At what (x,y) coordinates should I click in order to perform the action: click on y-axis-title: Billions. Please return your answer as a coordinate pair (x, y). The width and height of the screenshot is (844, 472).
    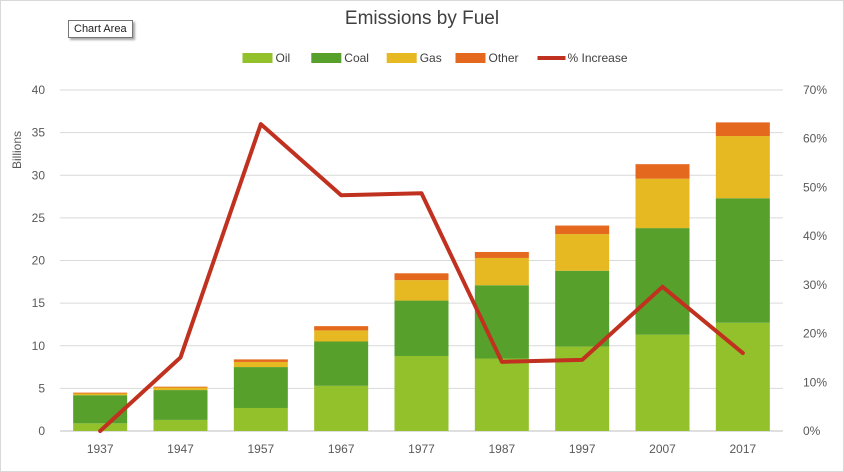
    Looking at the image, I should click on (17, 150).